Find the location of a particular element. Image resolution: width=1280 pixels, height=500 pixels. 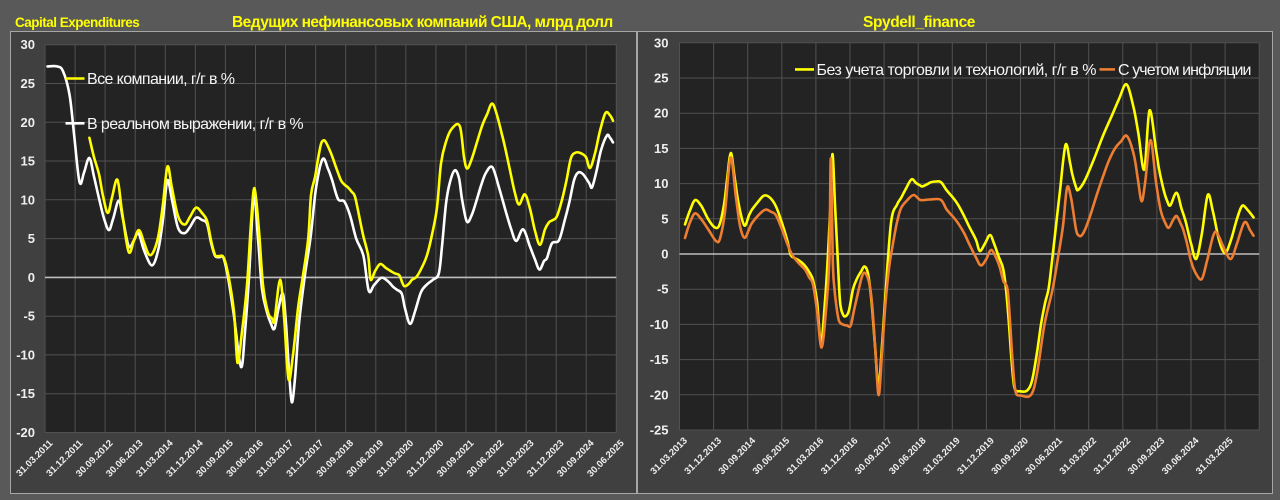

svg-text: 31.03.2025 is located at coordinates (1215, 456).